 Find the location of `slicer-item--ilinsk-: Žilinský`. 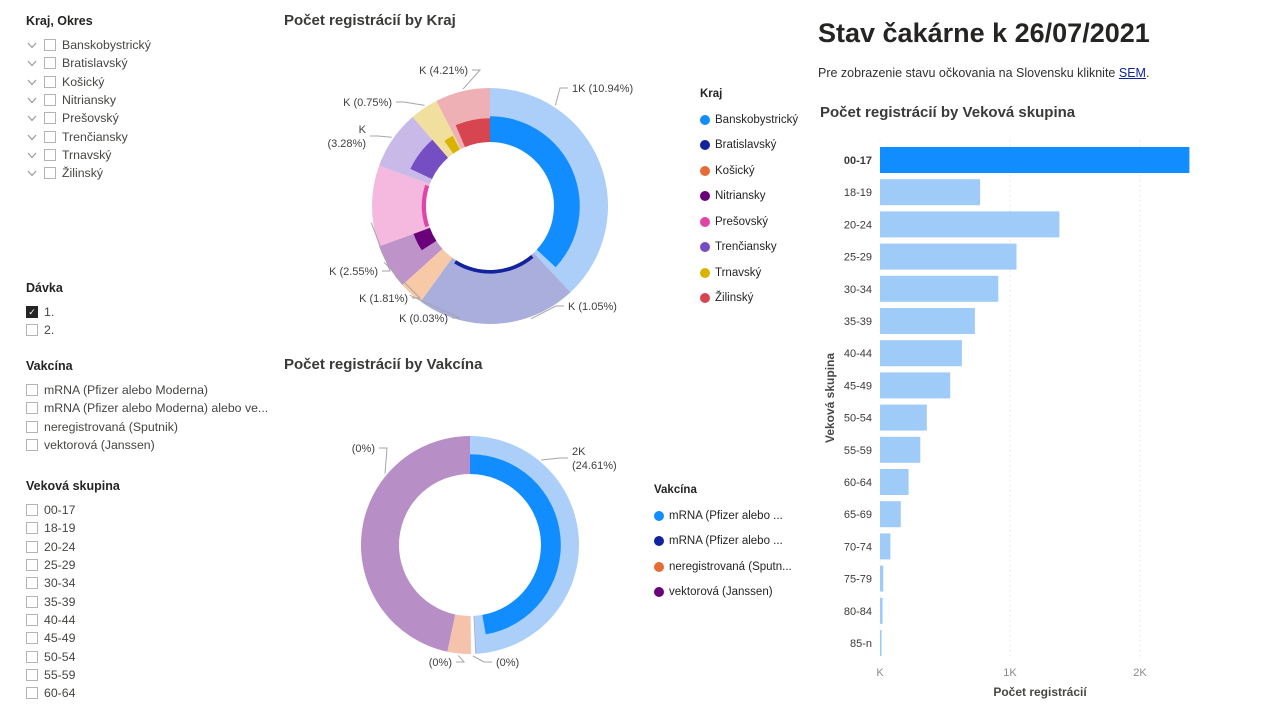

slicer-item--ilinsk-: Žilinský is located at coordinates (88, 173).